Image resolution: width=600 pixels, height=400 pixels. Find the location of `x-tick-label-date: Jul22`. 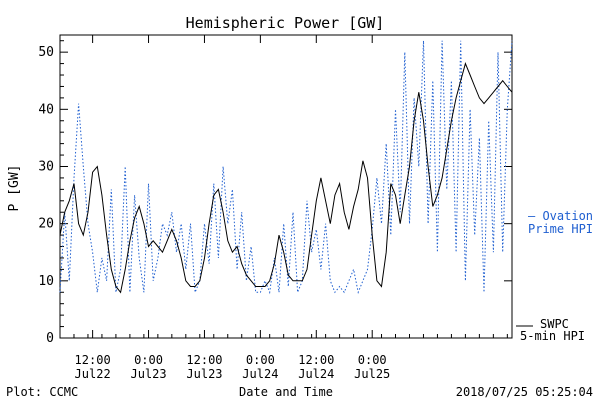

x-tick-label-date: Jul22 is located at coordinates (93, 374).